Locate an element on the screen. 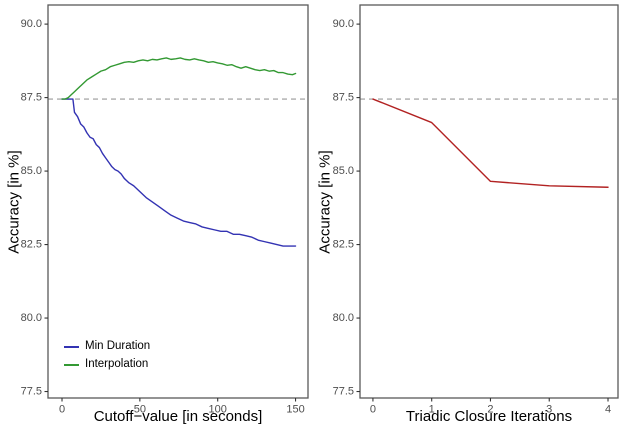  svg-text: 50 is located at coordinates (140, 410).